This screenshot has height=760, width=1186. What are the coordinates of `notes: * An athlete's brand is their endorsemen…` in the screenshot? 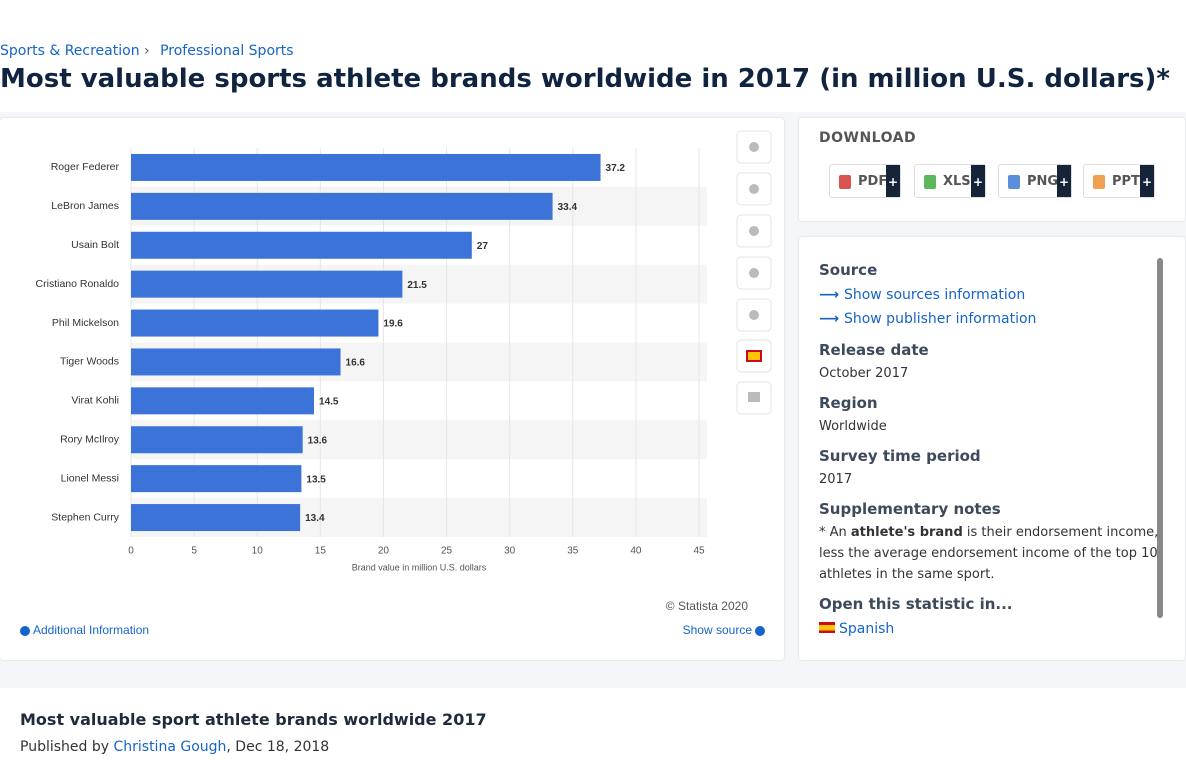 It's located at (992, 553).